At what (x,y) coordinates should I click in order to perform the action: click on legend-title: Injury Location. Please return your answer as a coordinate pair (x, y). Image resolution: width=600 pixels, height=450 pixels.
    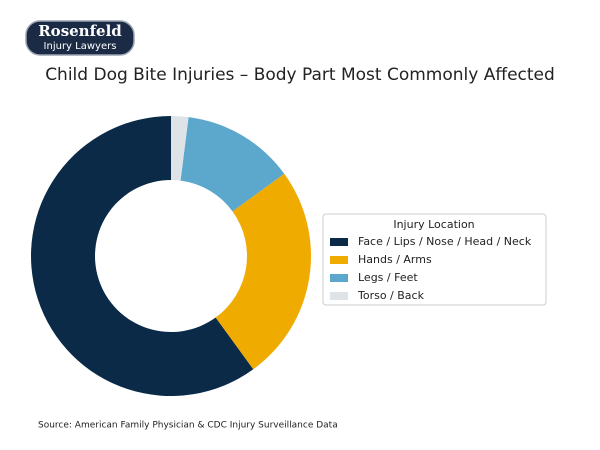
    Looking at the image, I should click on (433, 224).